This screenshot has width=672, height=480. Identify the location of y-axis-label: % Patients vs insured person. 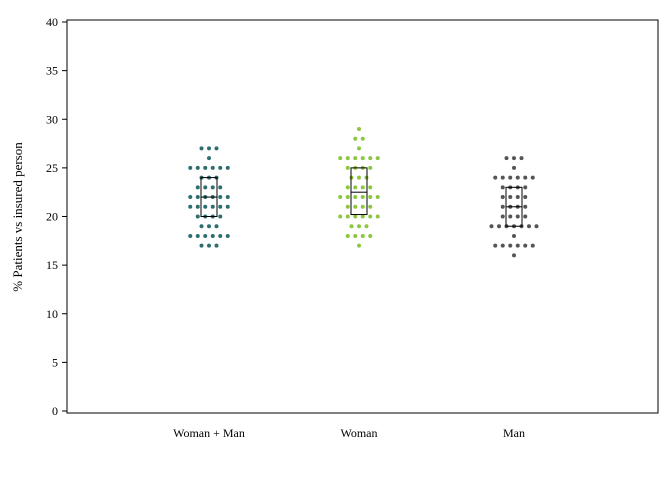
(17, 217).